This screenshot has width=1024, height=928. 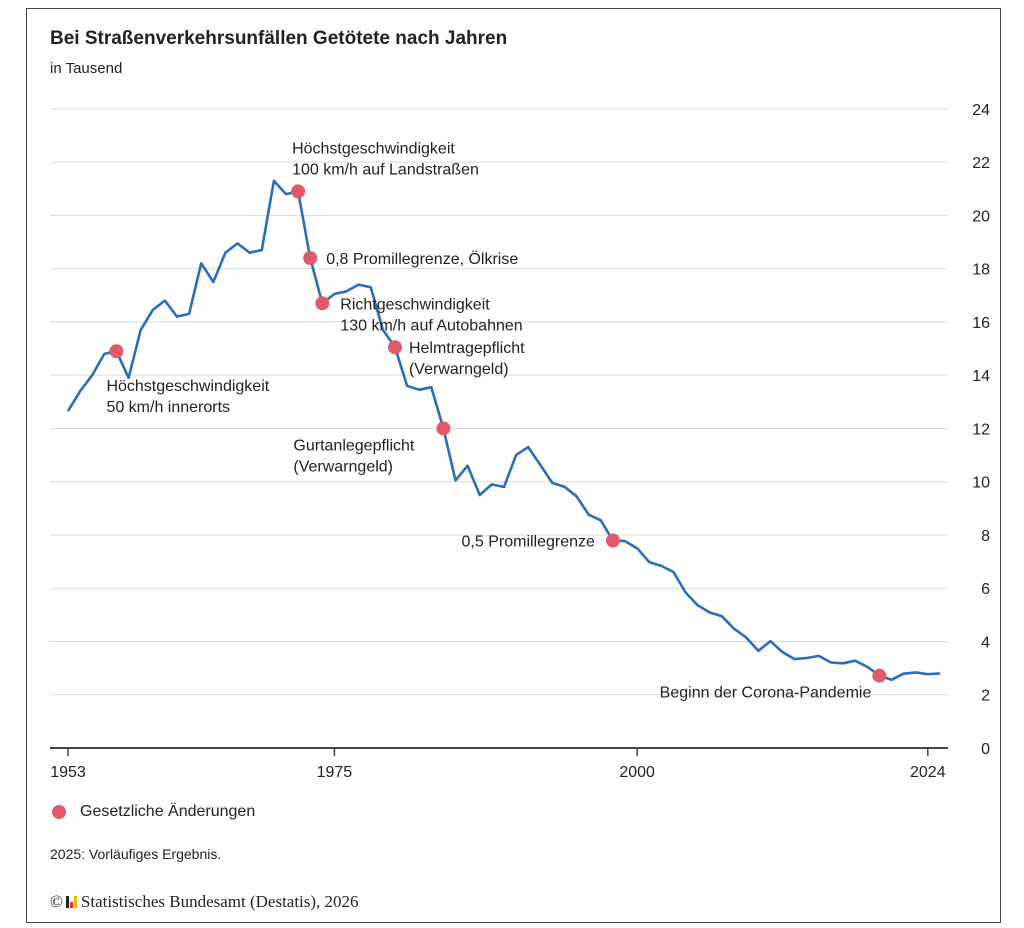 I want to click on annotation-label: 0,5 Promillegrenze, so click(x=529, y=542).